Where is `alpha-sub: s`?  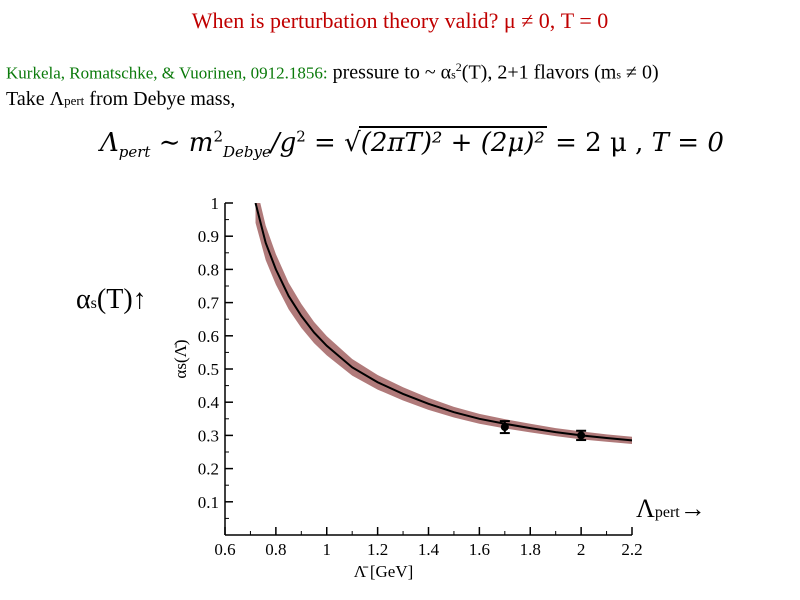 alpha-sub: s is located at coordinates (93, 303).